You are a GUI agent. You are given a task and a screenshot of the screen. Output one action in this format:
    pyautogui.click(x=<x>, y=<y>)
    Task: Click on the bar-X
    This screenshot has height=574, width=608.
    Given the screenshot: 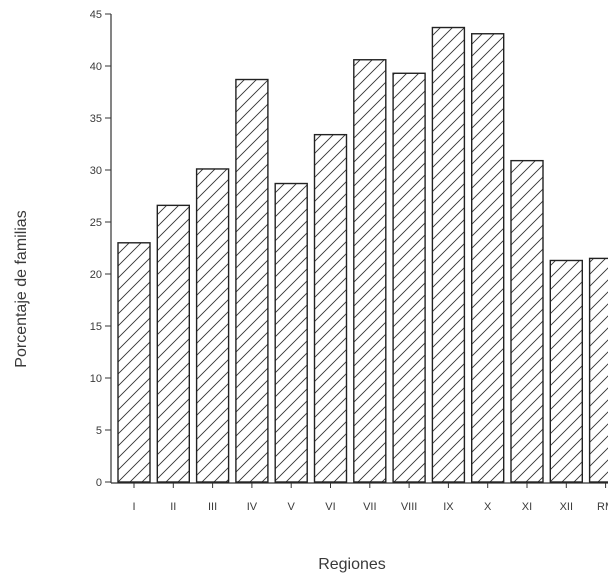 What is the action you would take?
    pyautogui.click(x=488, y=258)
    